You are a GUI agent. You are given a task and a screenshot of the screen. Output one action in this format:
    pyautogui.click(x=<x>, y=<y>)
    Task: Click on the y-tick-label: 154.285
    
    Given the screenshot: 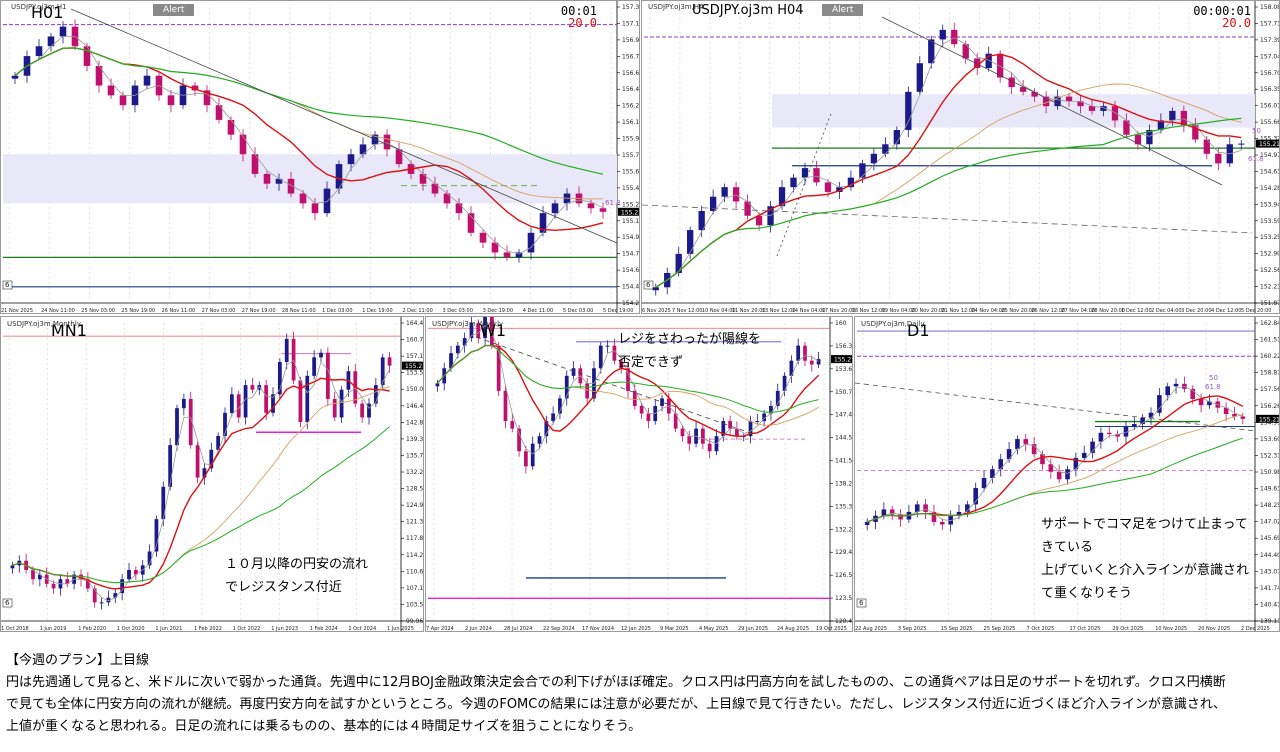 What is the action you would take?
    pyautogui.click(x=1270, y=188)
    